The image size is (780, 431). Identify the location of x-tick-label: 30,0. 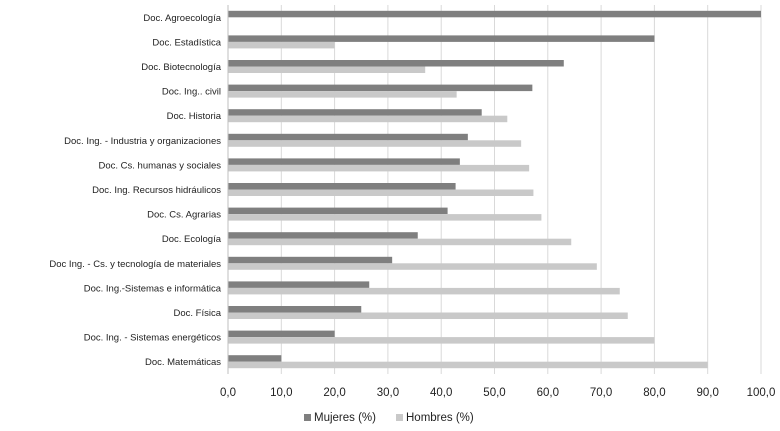
(388, 393).